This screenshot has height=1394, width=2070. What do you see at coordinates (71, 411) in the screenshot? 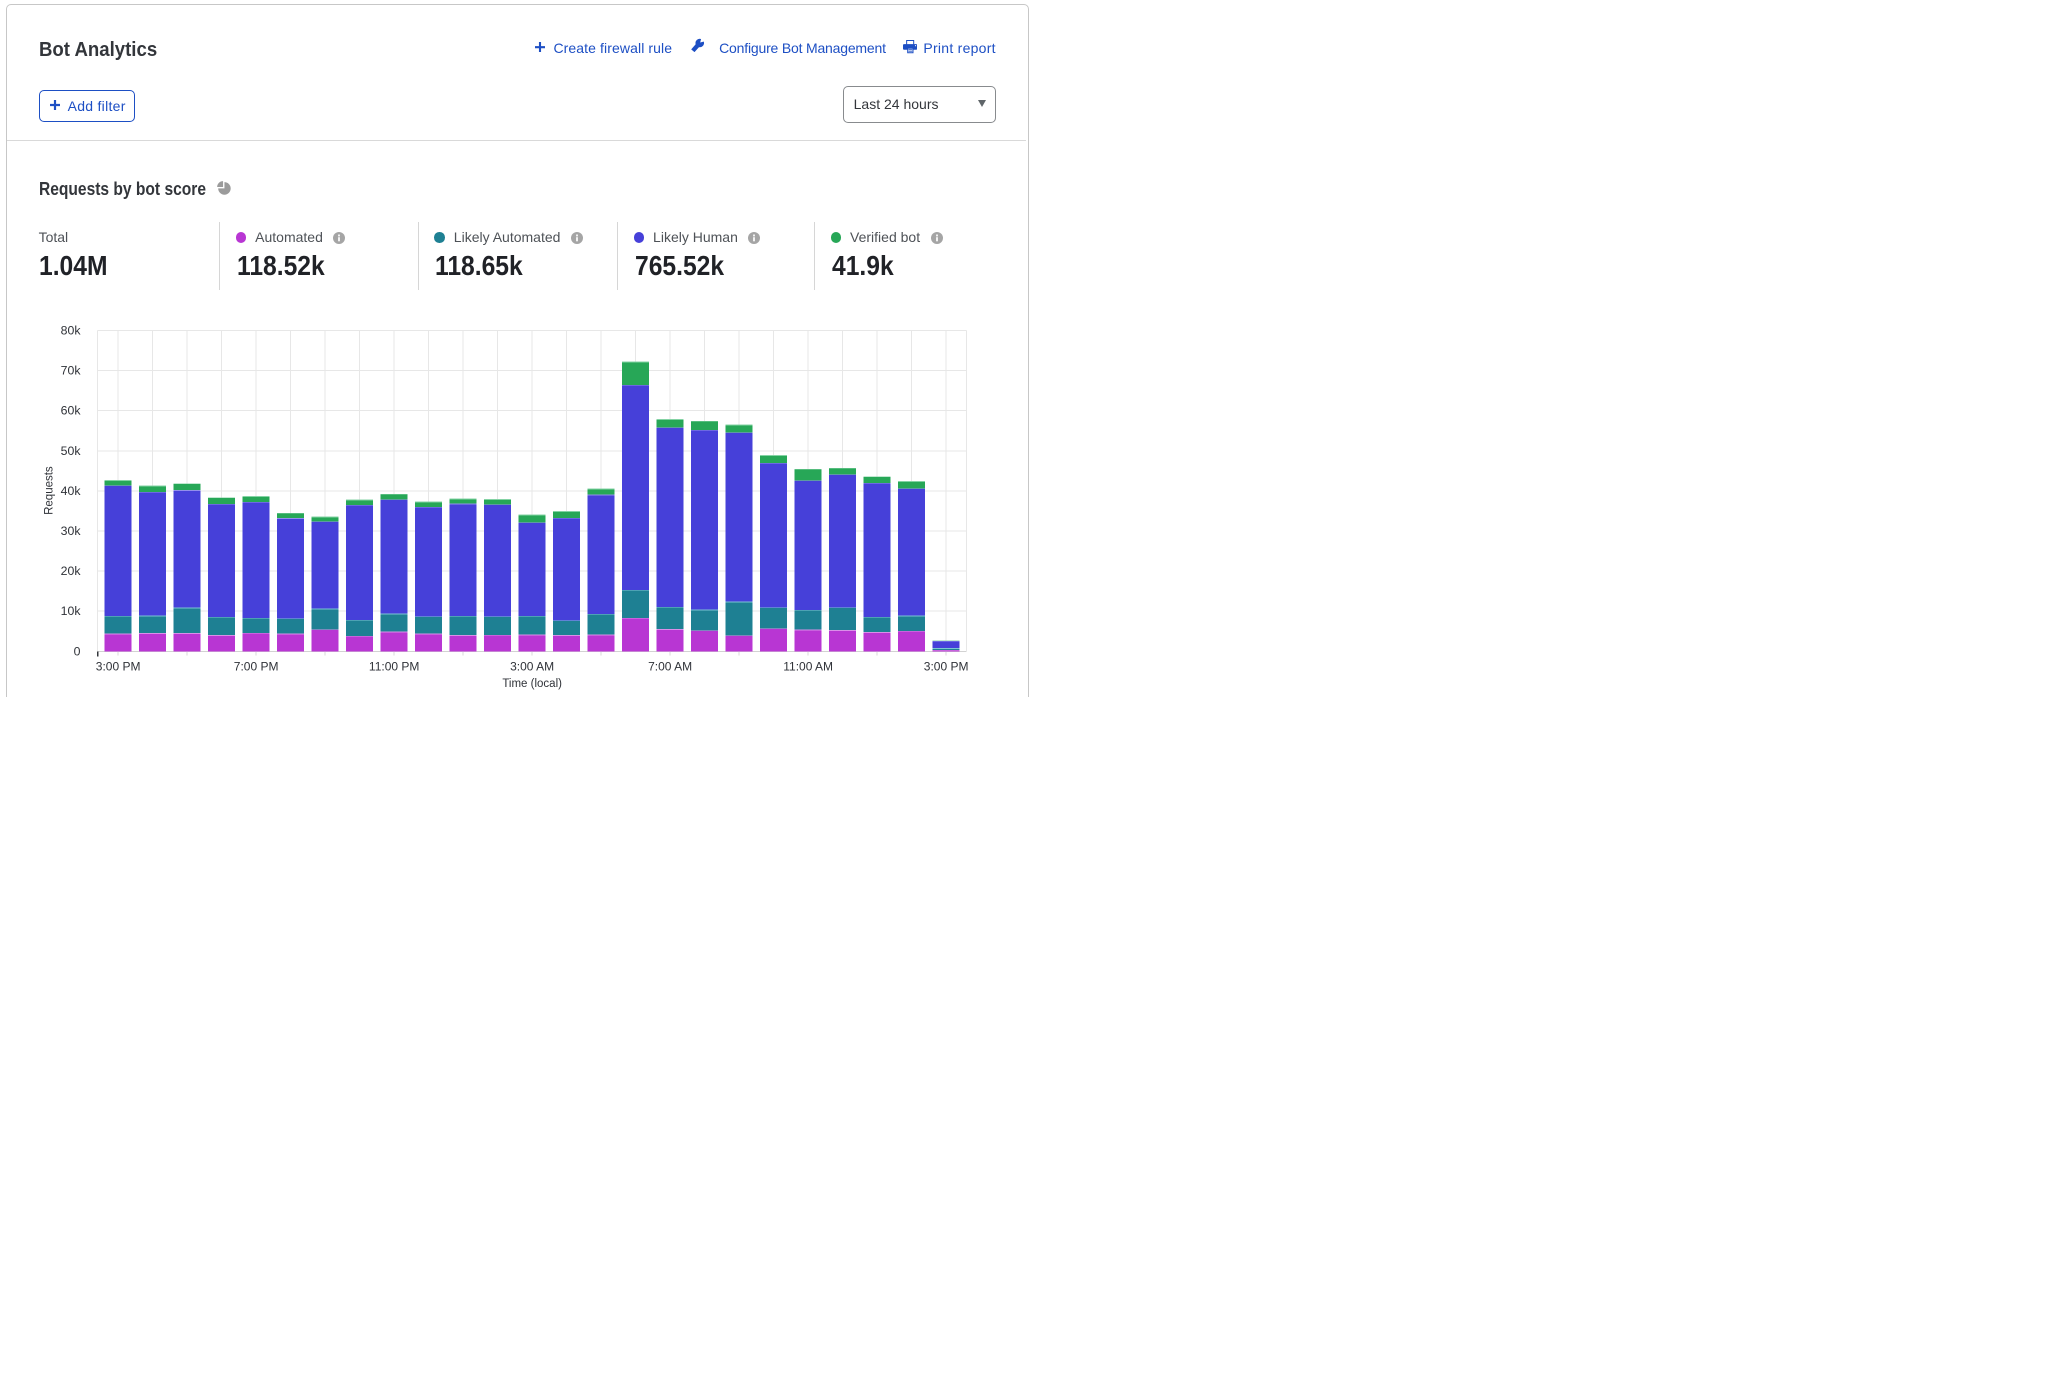
I see `svg-text: 60k` at bounding box center [71, 411].